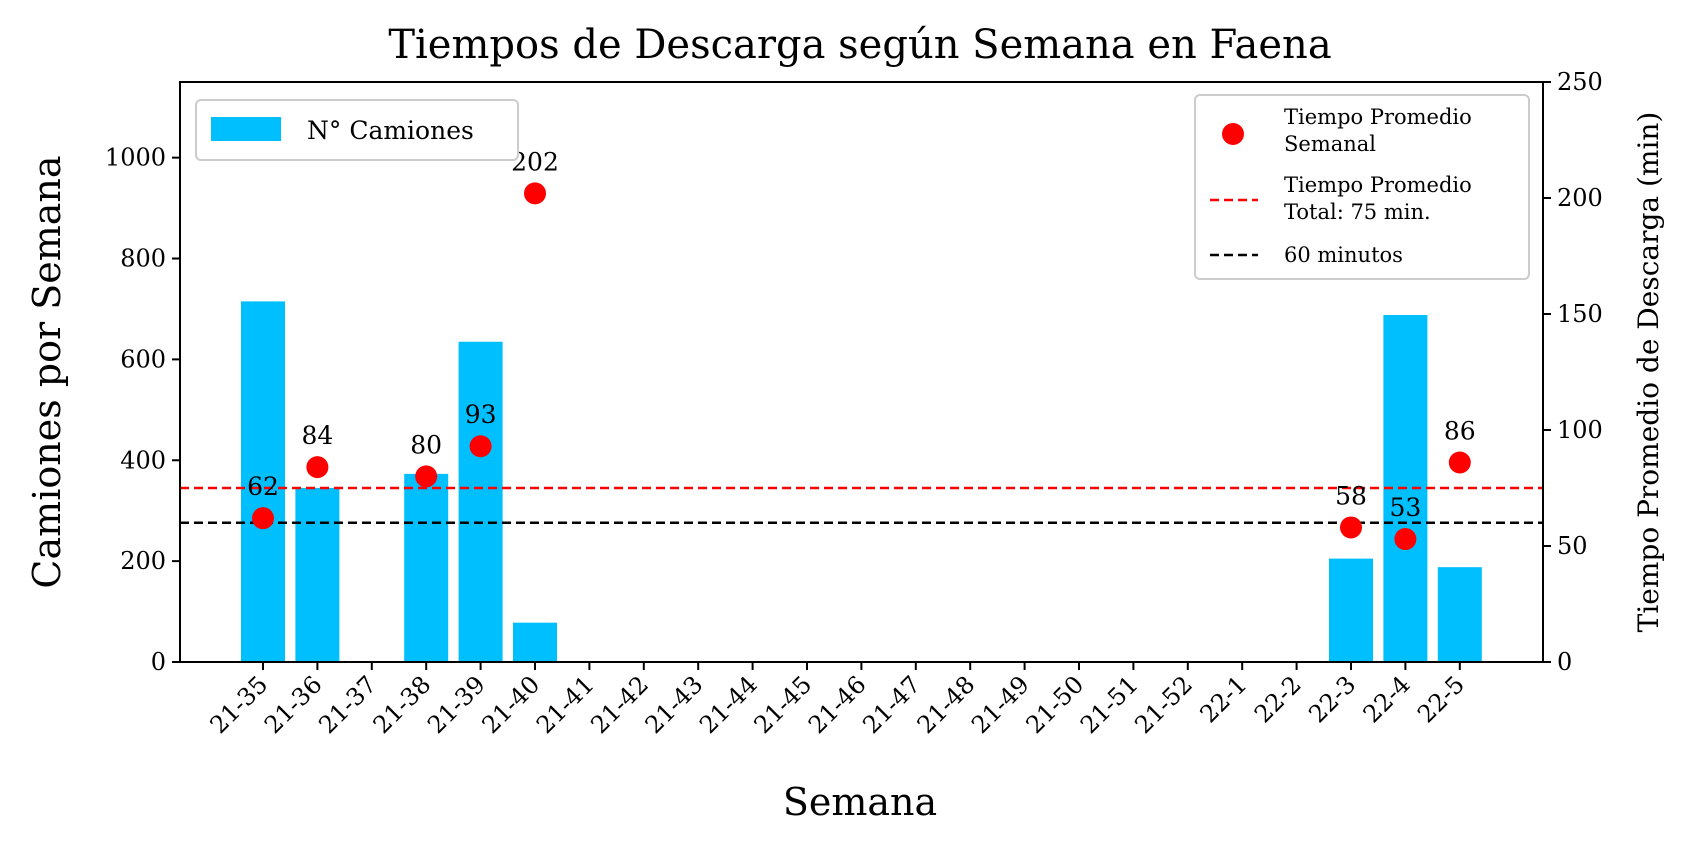 The image size is (1687, 847). What do you see at coordinates (837, 704) in the screenshot?
I see `x-tick-label-21-46: 21-46` at bounding box center [837, 704].